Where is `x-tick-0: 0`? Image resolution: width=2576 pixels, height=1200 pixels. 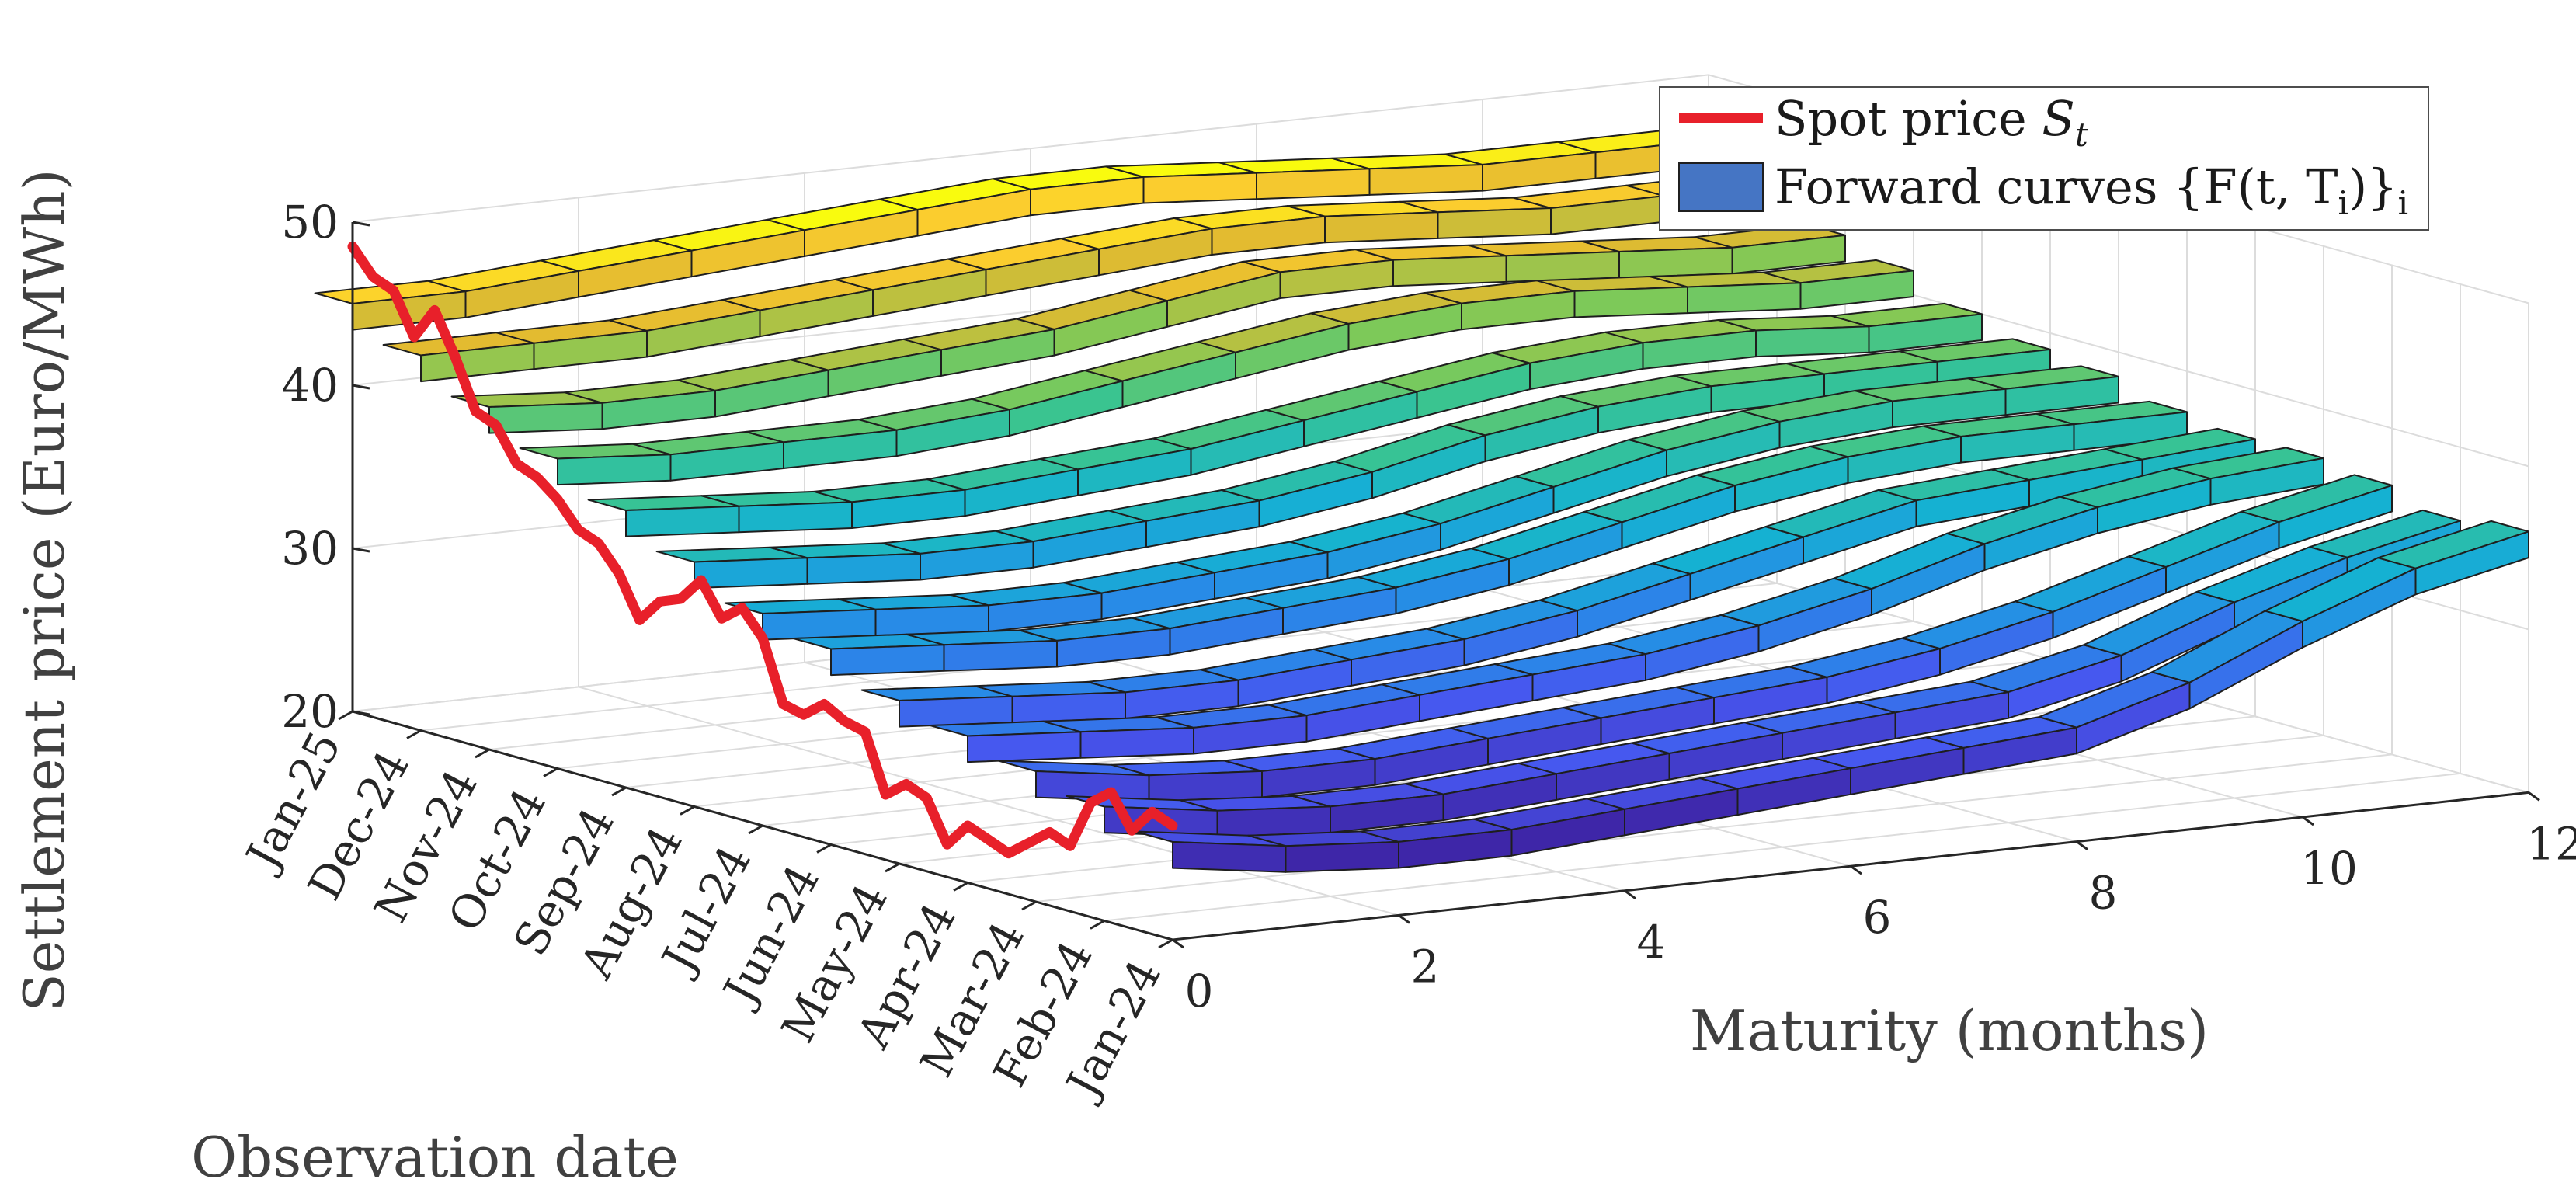 x-tick-0: 0 is located at coordinates (1199, 991).